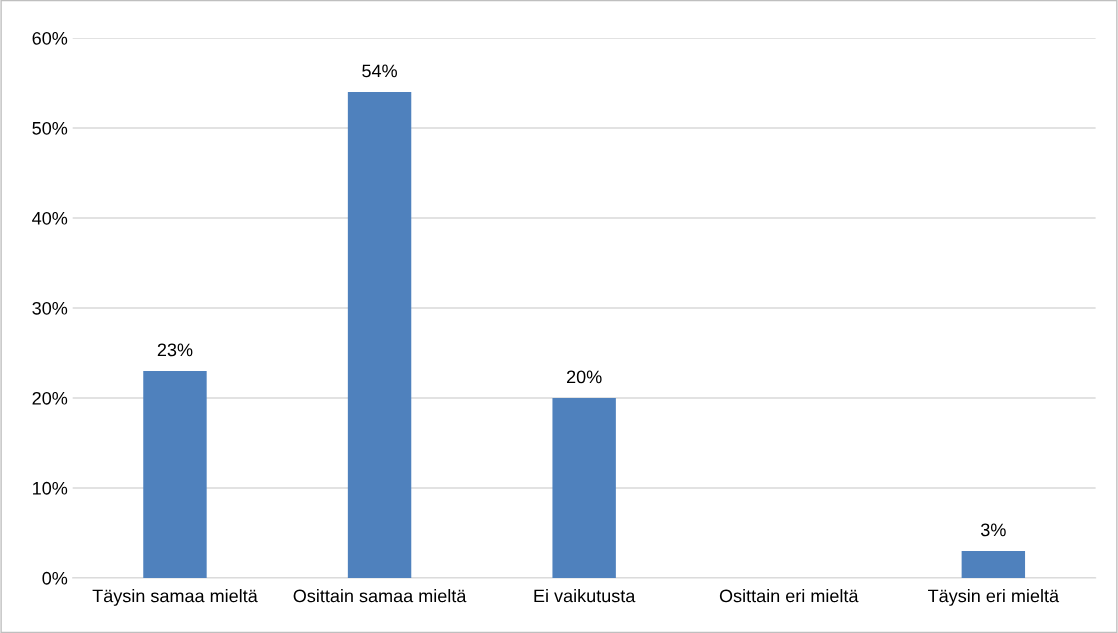  I want to click on y-tick-label: 50%, so click(50, 128).